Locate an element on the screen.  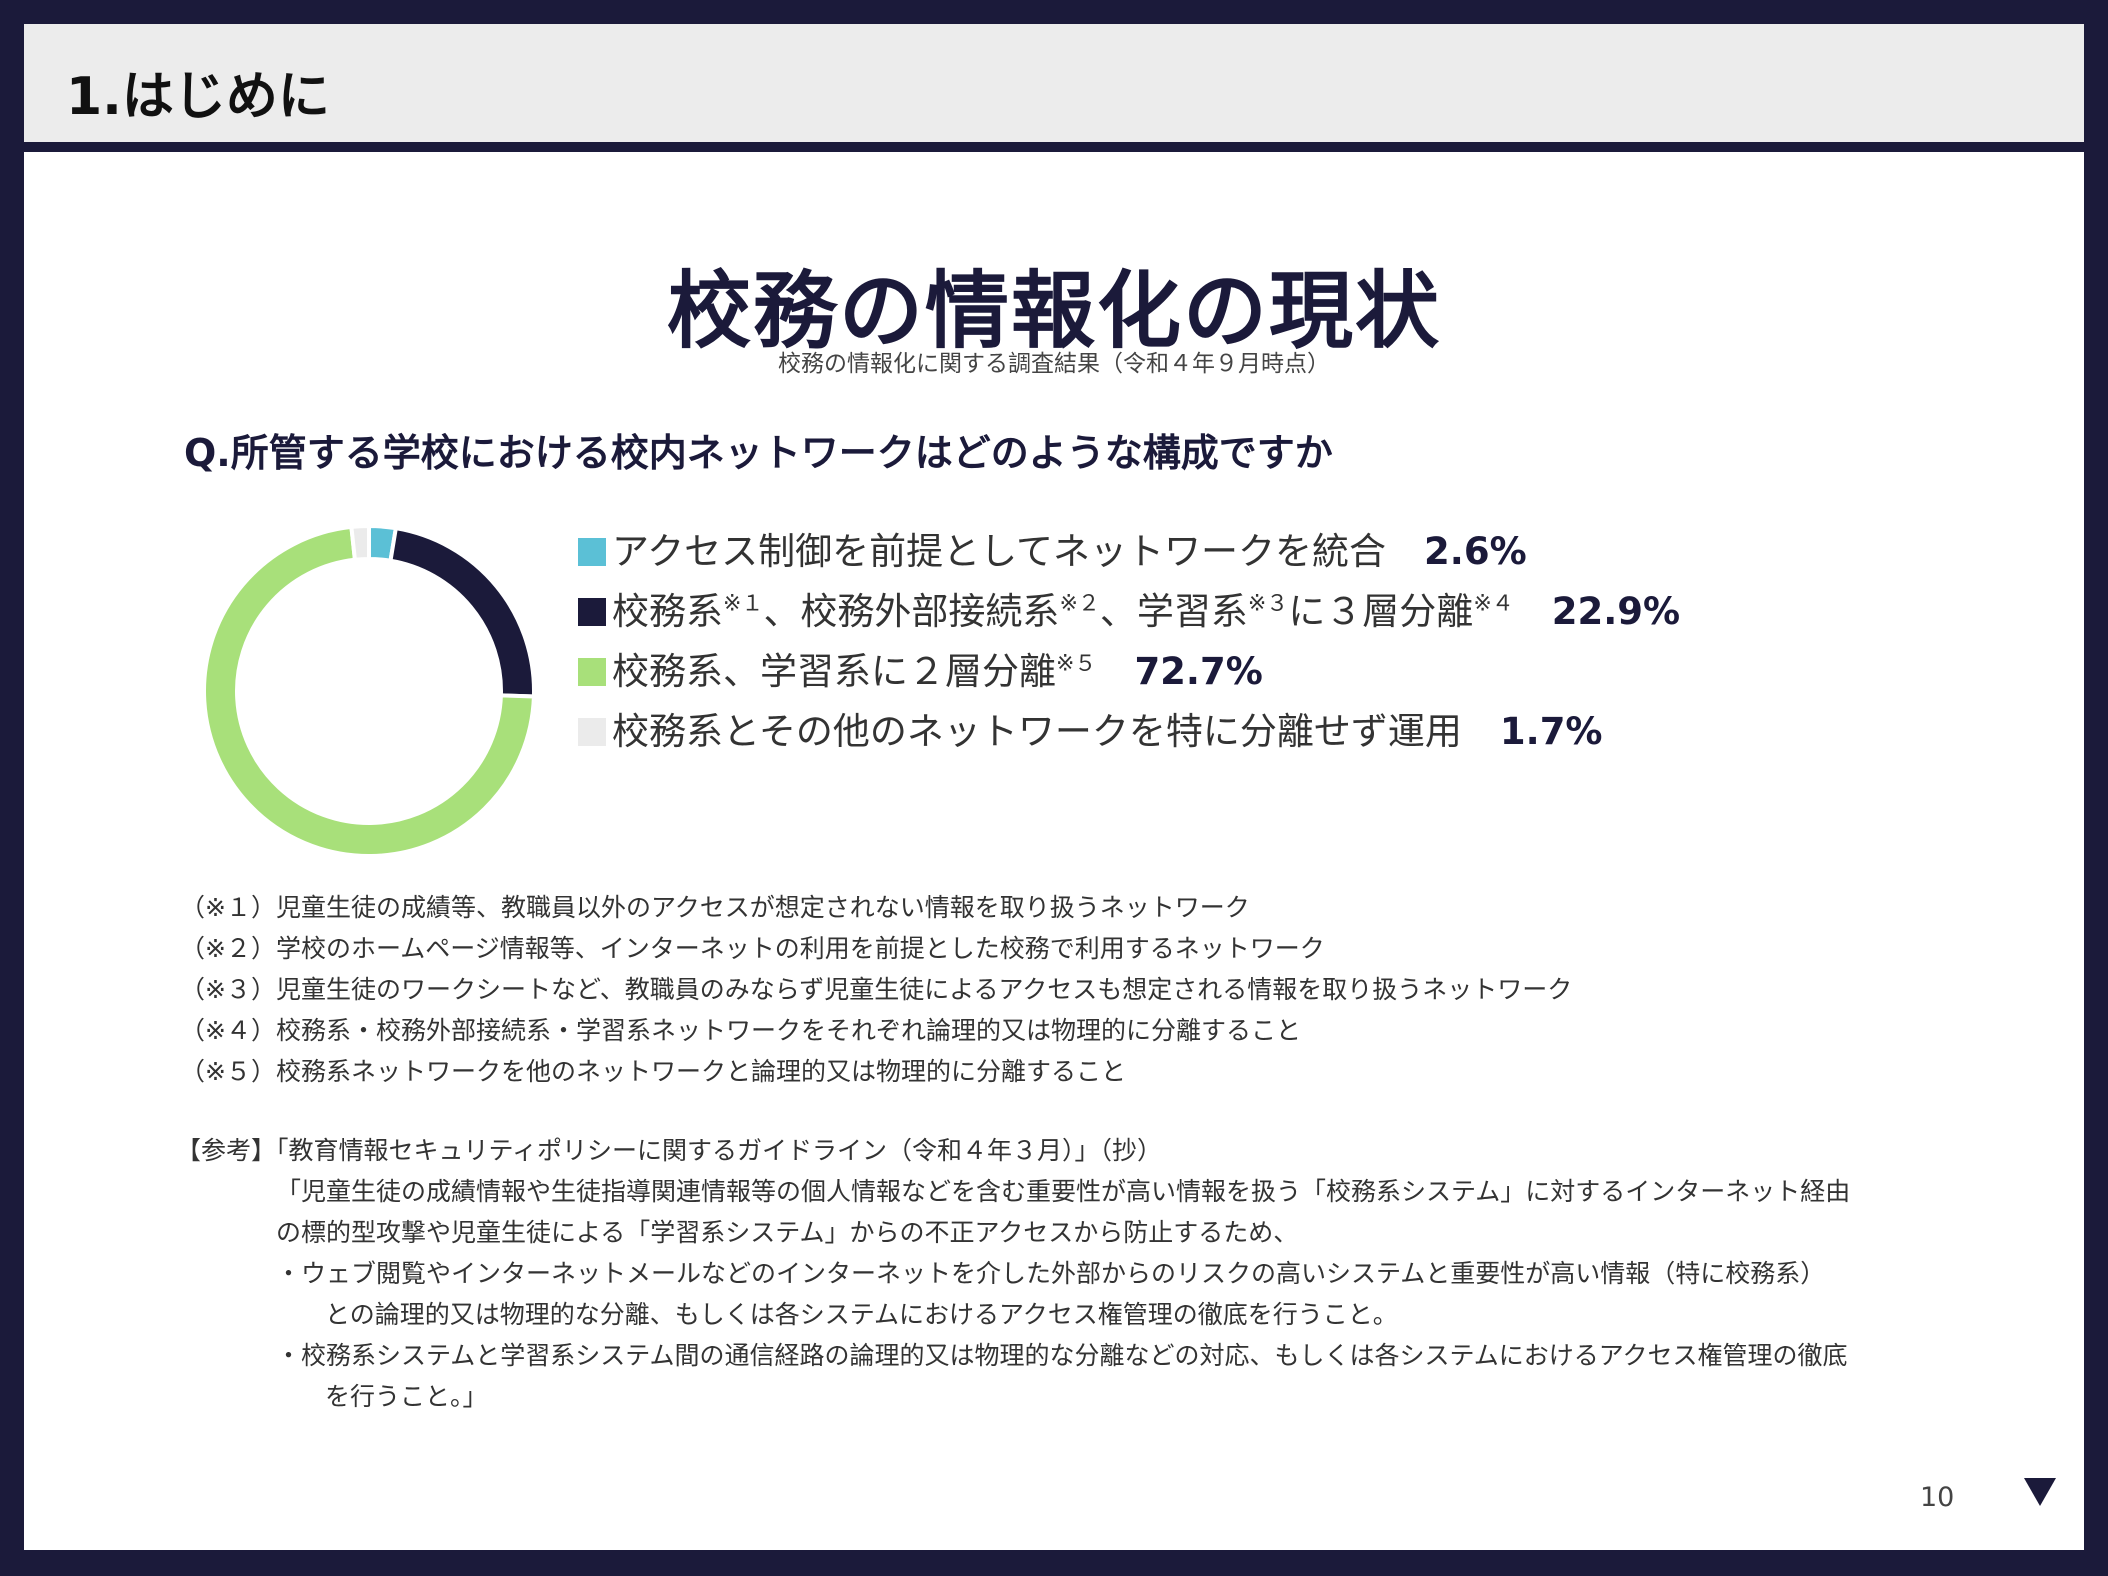
section-header: 1.はじめに is located at coordinates (1054, 83).